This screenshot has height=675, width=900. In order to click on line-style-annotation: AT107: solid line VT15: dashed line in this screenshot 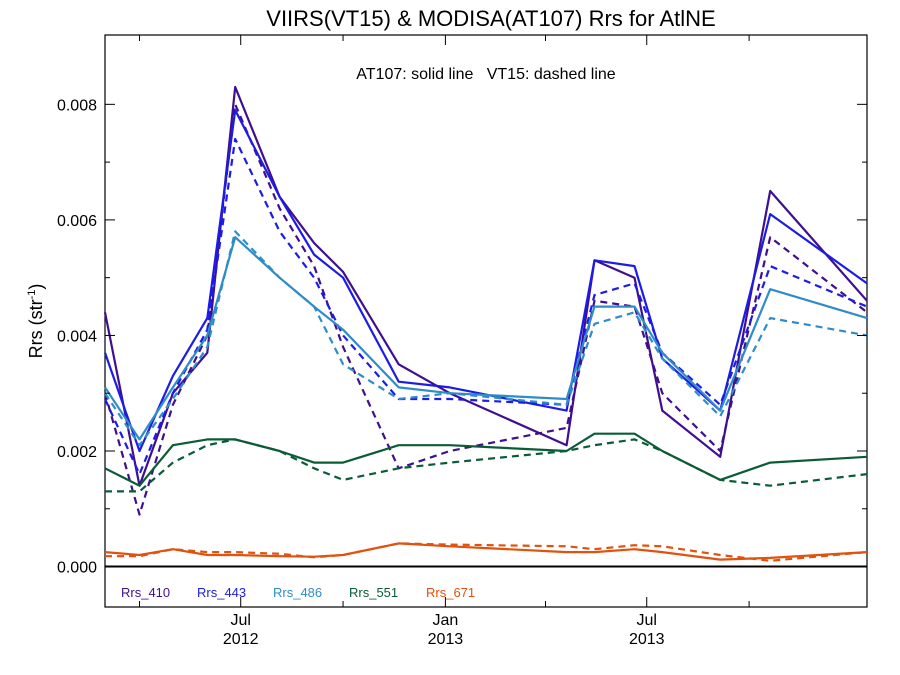, I will do `click(486, 74)`.